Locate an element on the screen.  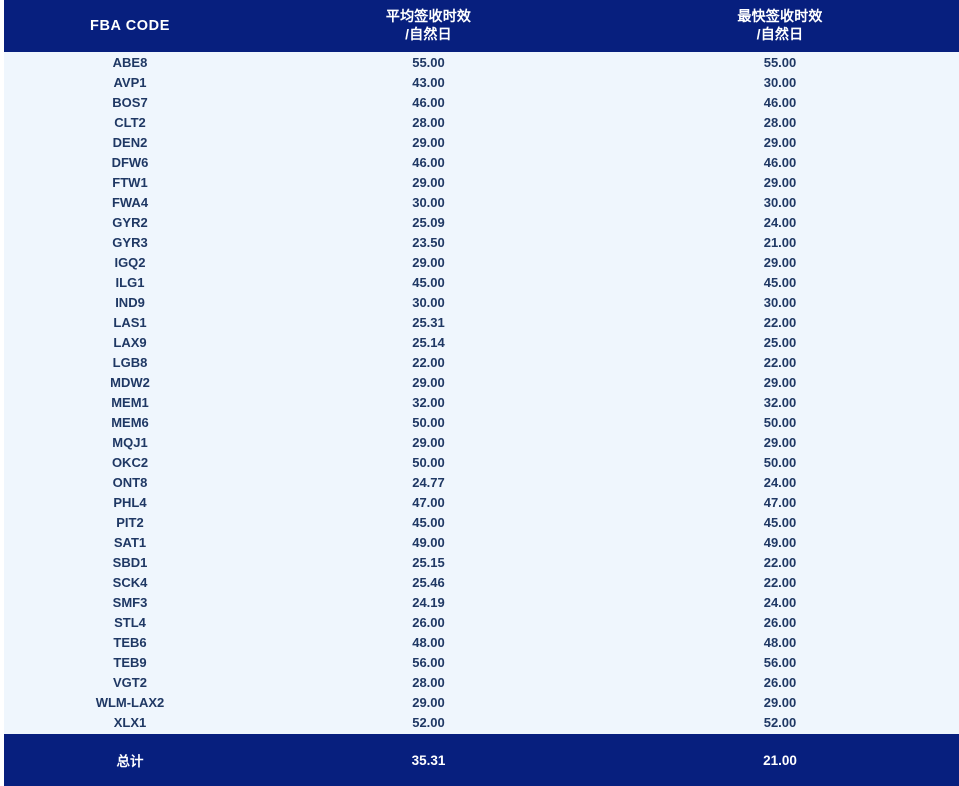
table-row: IGQ2 29.00 29.00 is located at coordinates (481, 263).